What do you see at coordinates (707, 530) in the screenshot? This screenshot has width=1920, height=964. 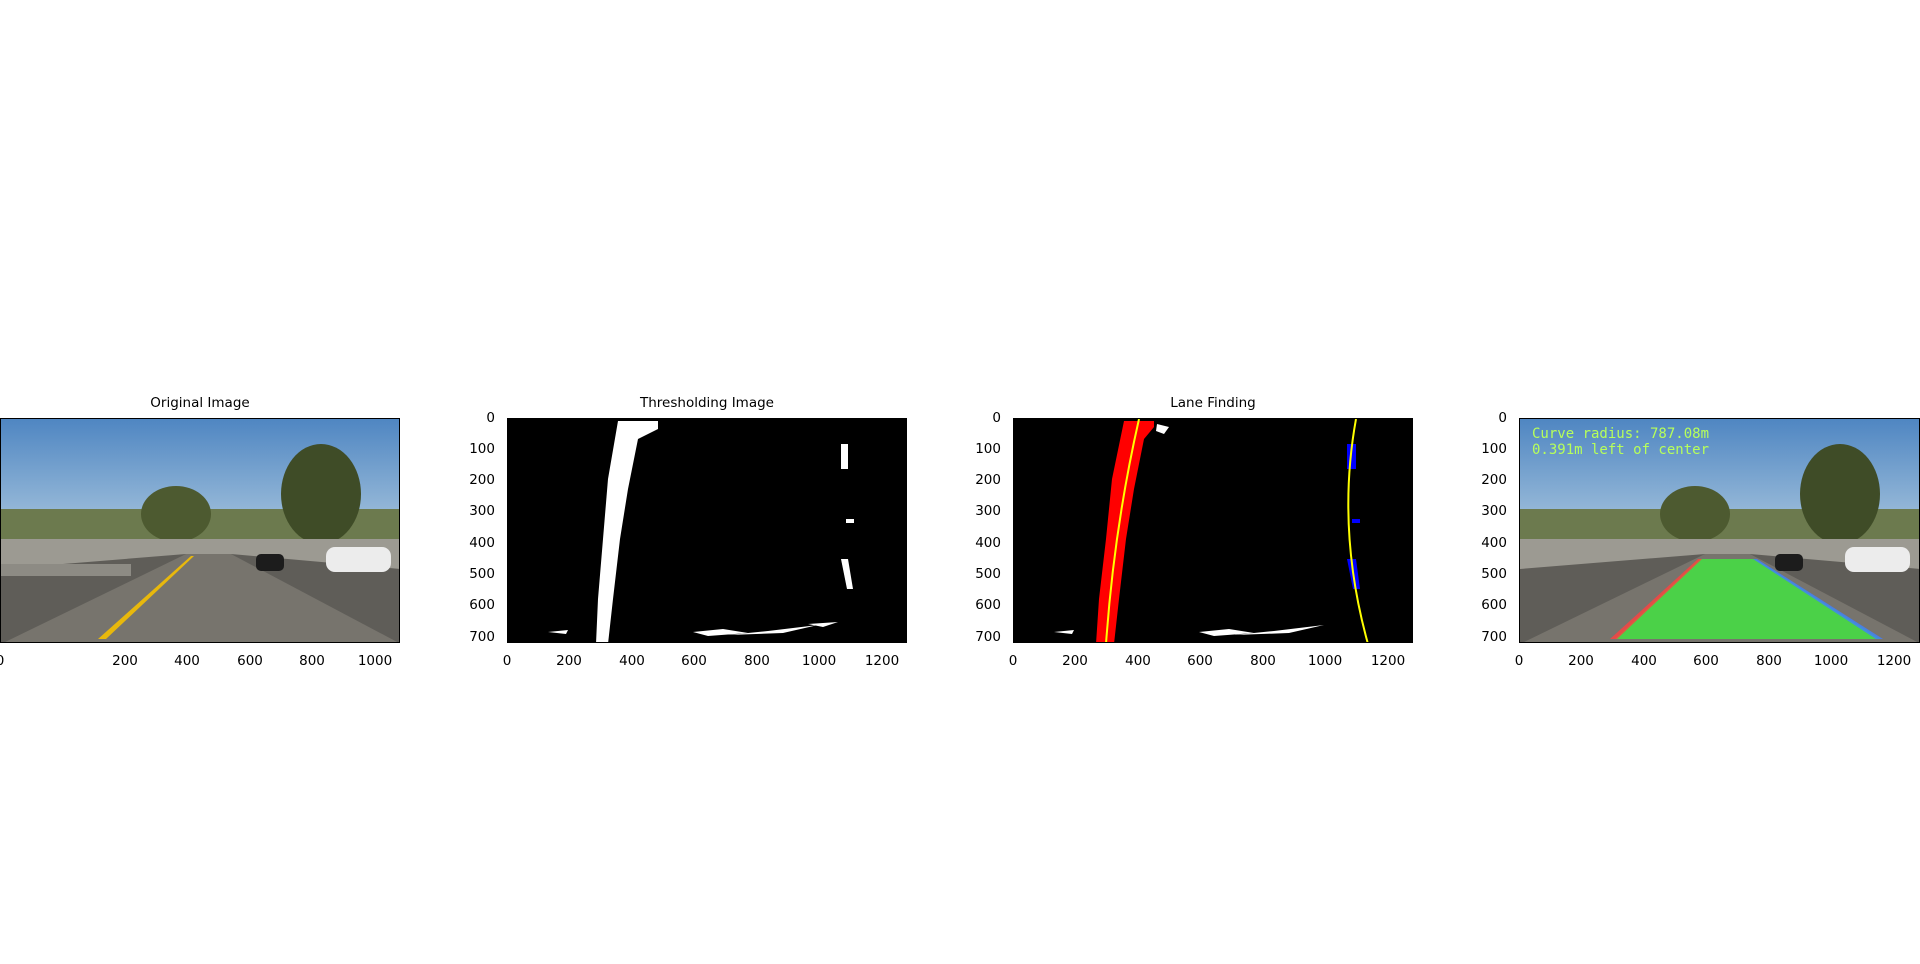 I see `threshold-image` at bounding box center [707, 530].